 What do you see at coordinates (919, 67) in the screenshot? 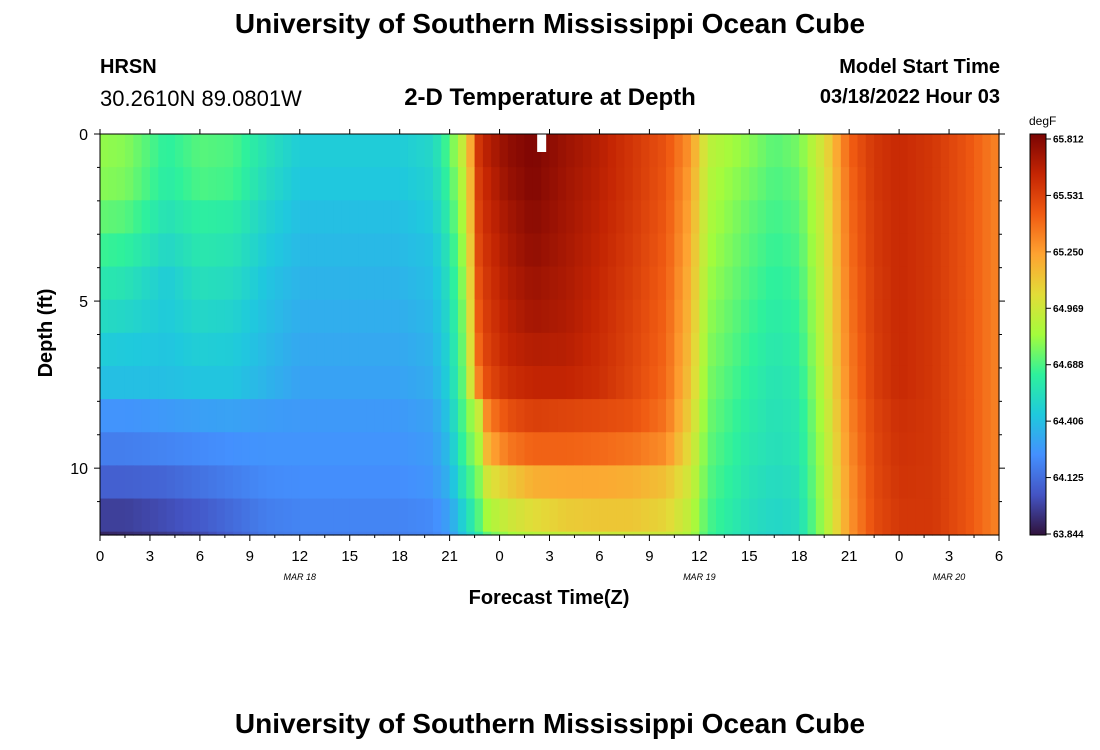
I see `model-start-label: Model Start Time` at bounding box center [919, 67].